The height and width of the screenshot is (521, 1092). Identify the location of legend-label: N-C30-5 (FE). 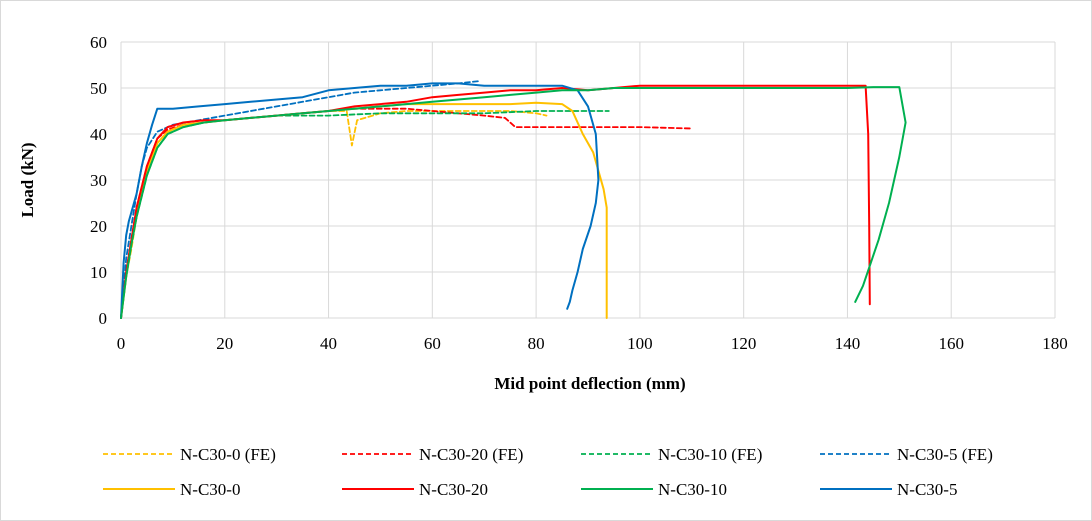
(945, 454).